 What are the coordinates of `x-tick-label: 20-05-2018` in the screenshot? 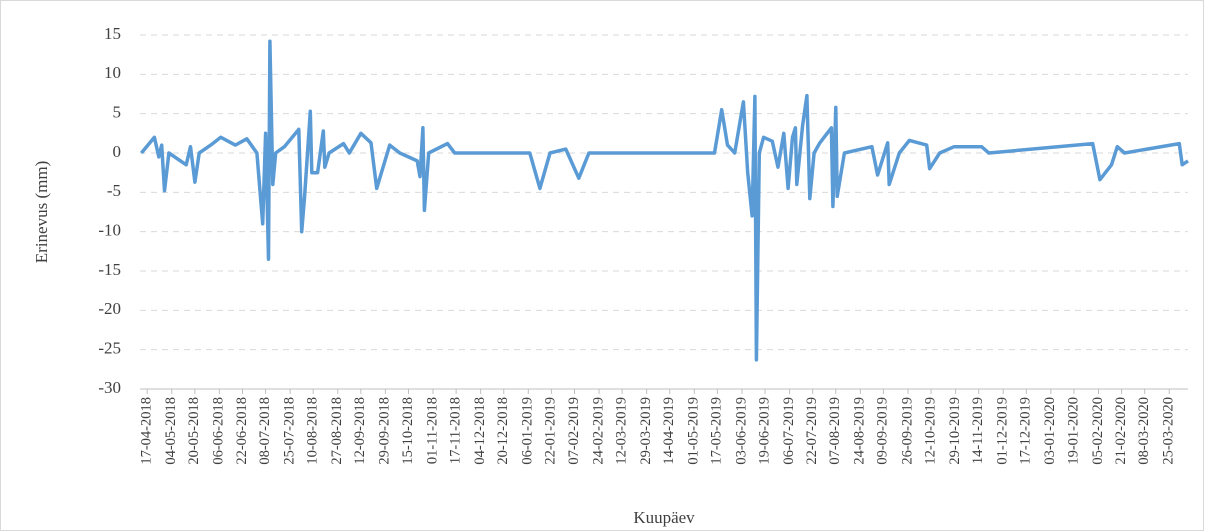 It's located at (194, 431).